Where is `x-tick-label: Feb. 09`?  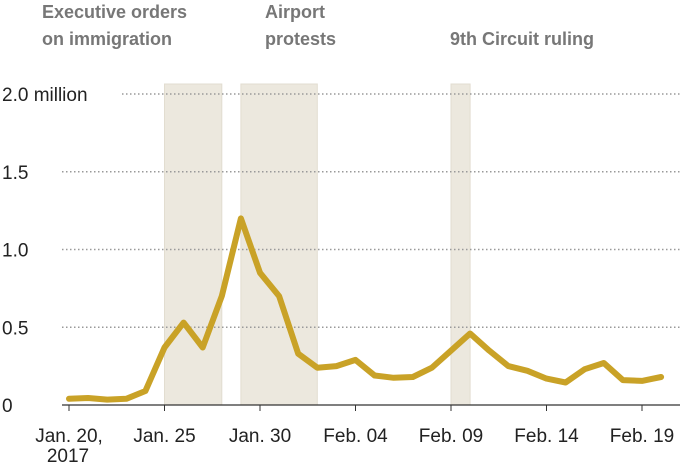 x-tick-label: Feb. 09 is located at coordinates (451, 436).